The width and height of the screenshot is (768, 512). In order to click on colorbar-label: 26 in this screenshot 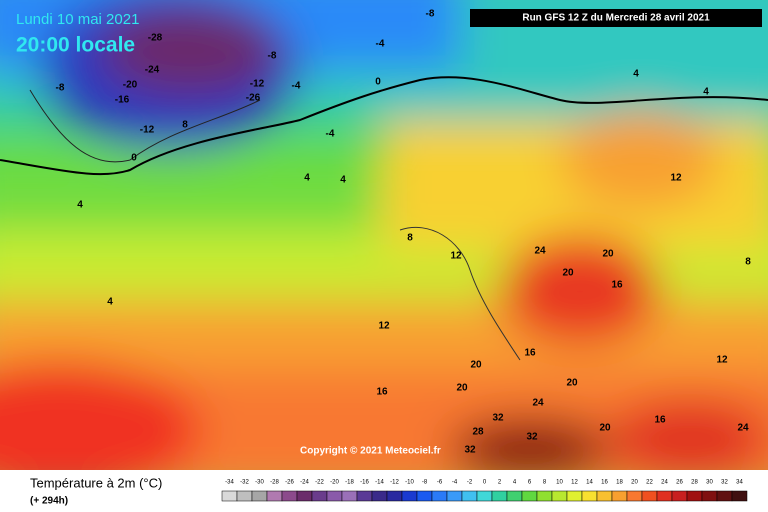, I will do `click(679, 483)`.